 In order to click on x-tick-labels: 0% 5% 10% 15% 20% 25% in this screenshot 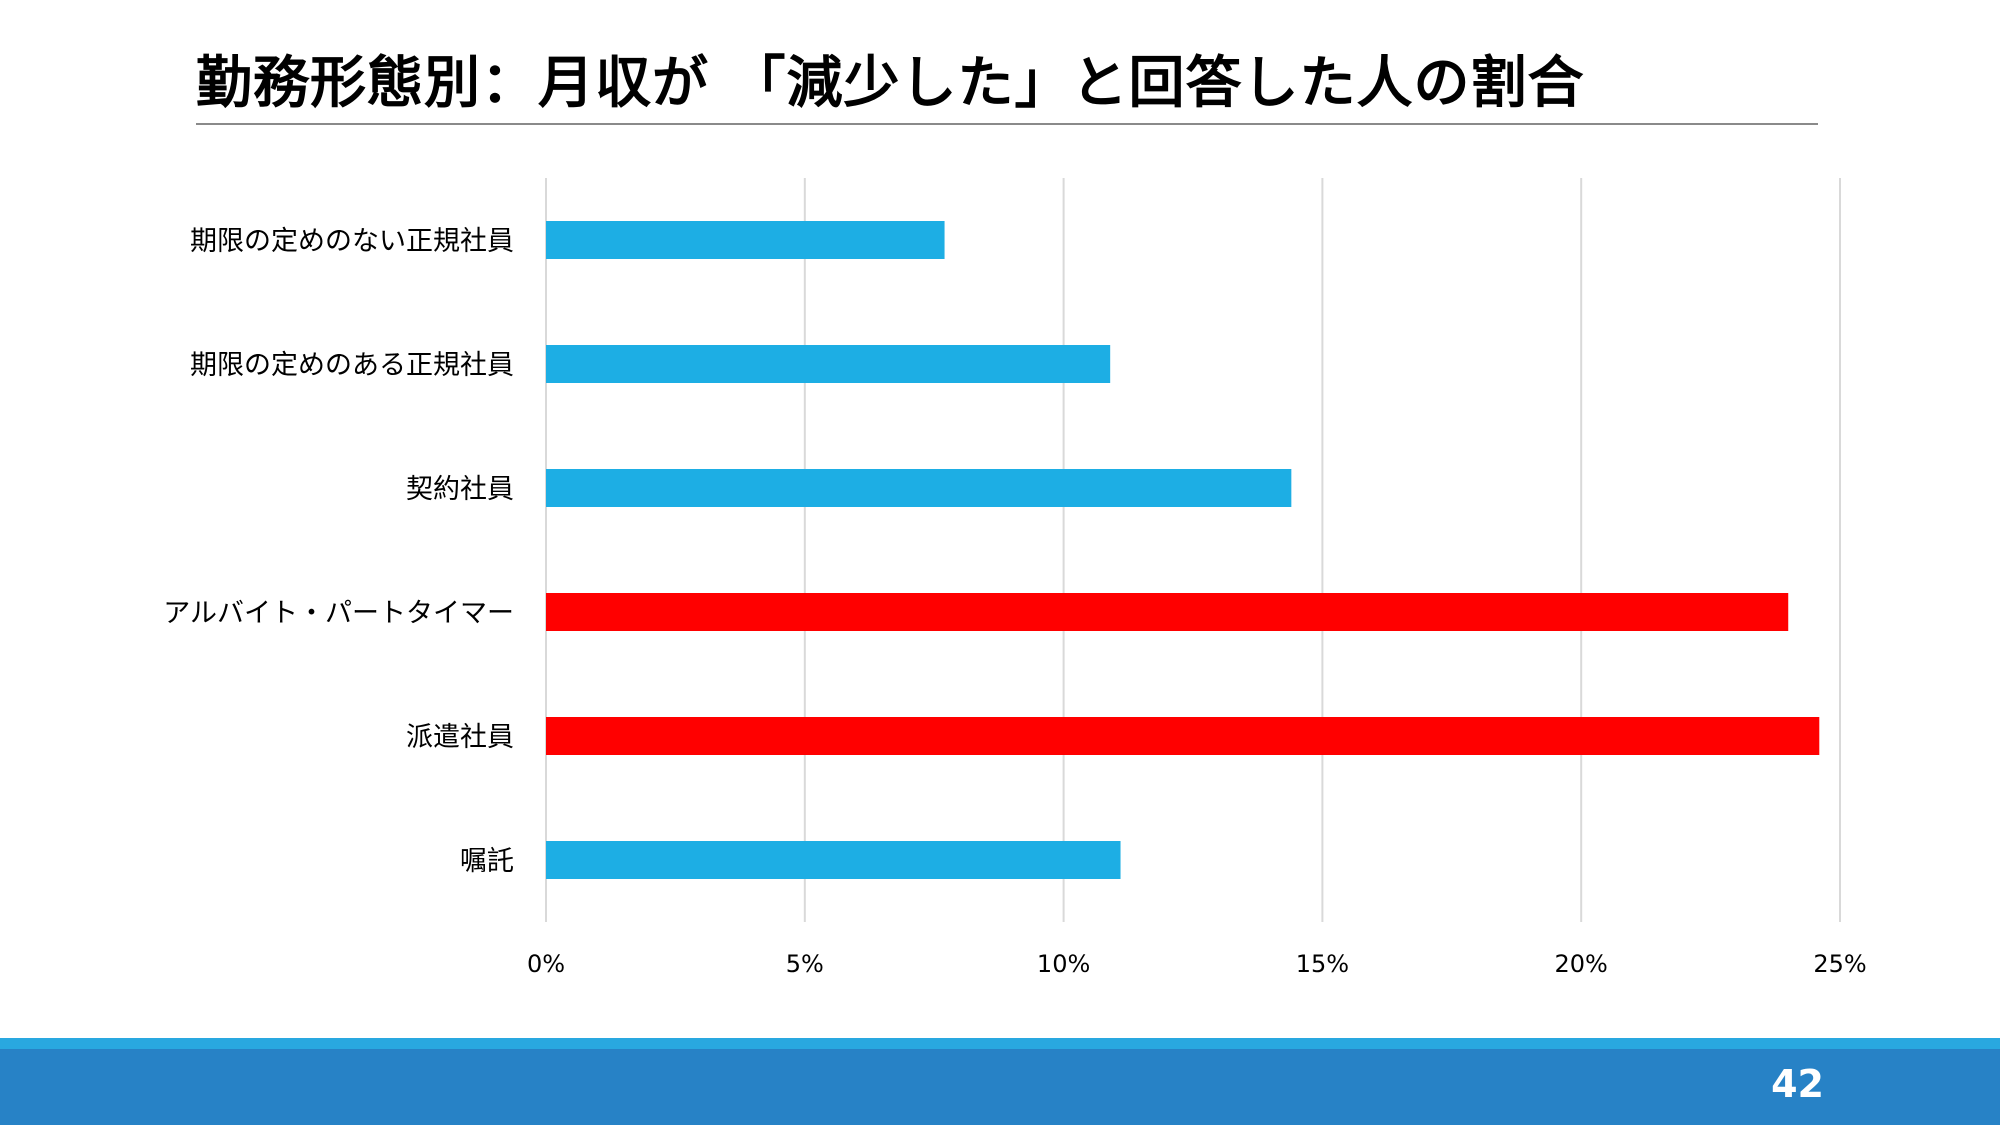, I will do `click(1197, 964)`.